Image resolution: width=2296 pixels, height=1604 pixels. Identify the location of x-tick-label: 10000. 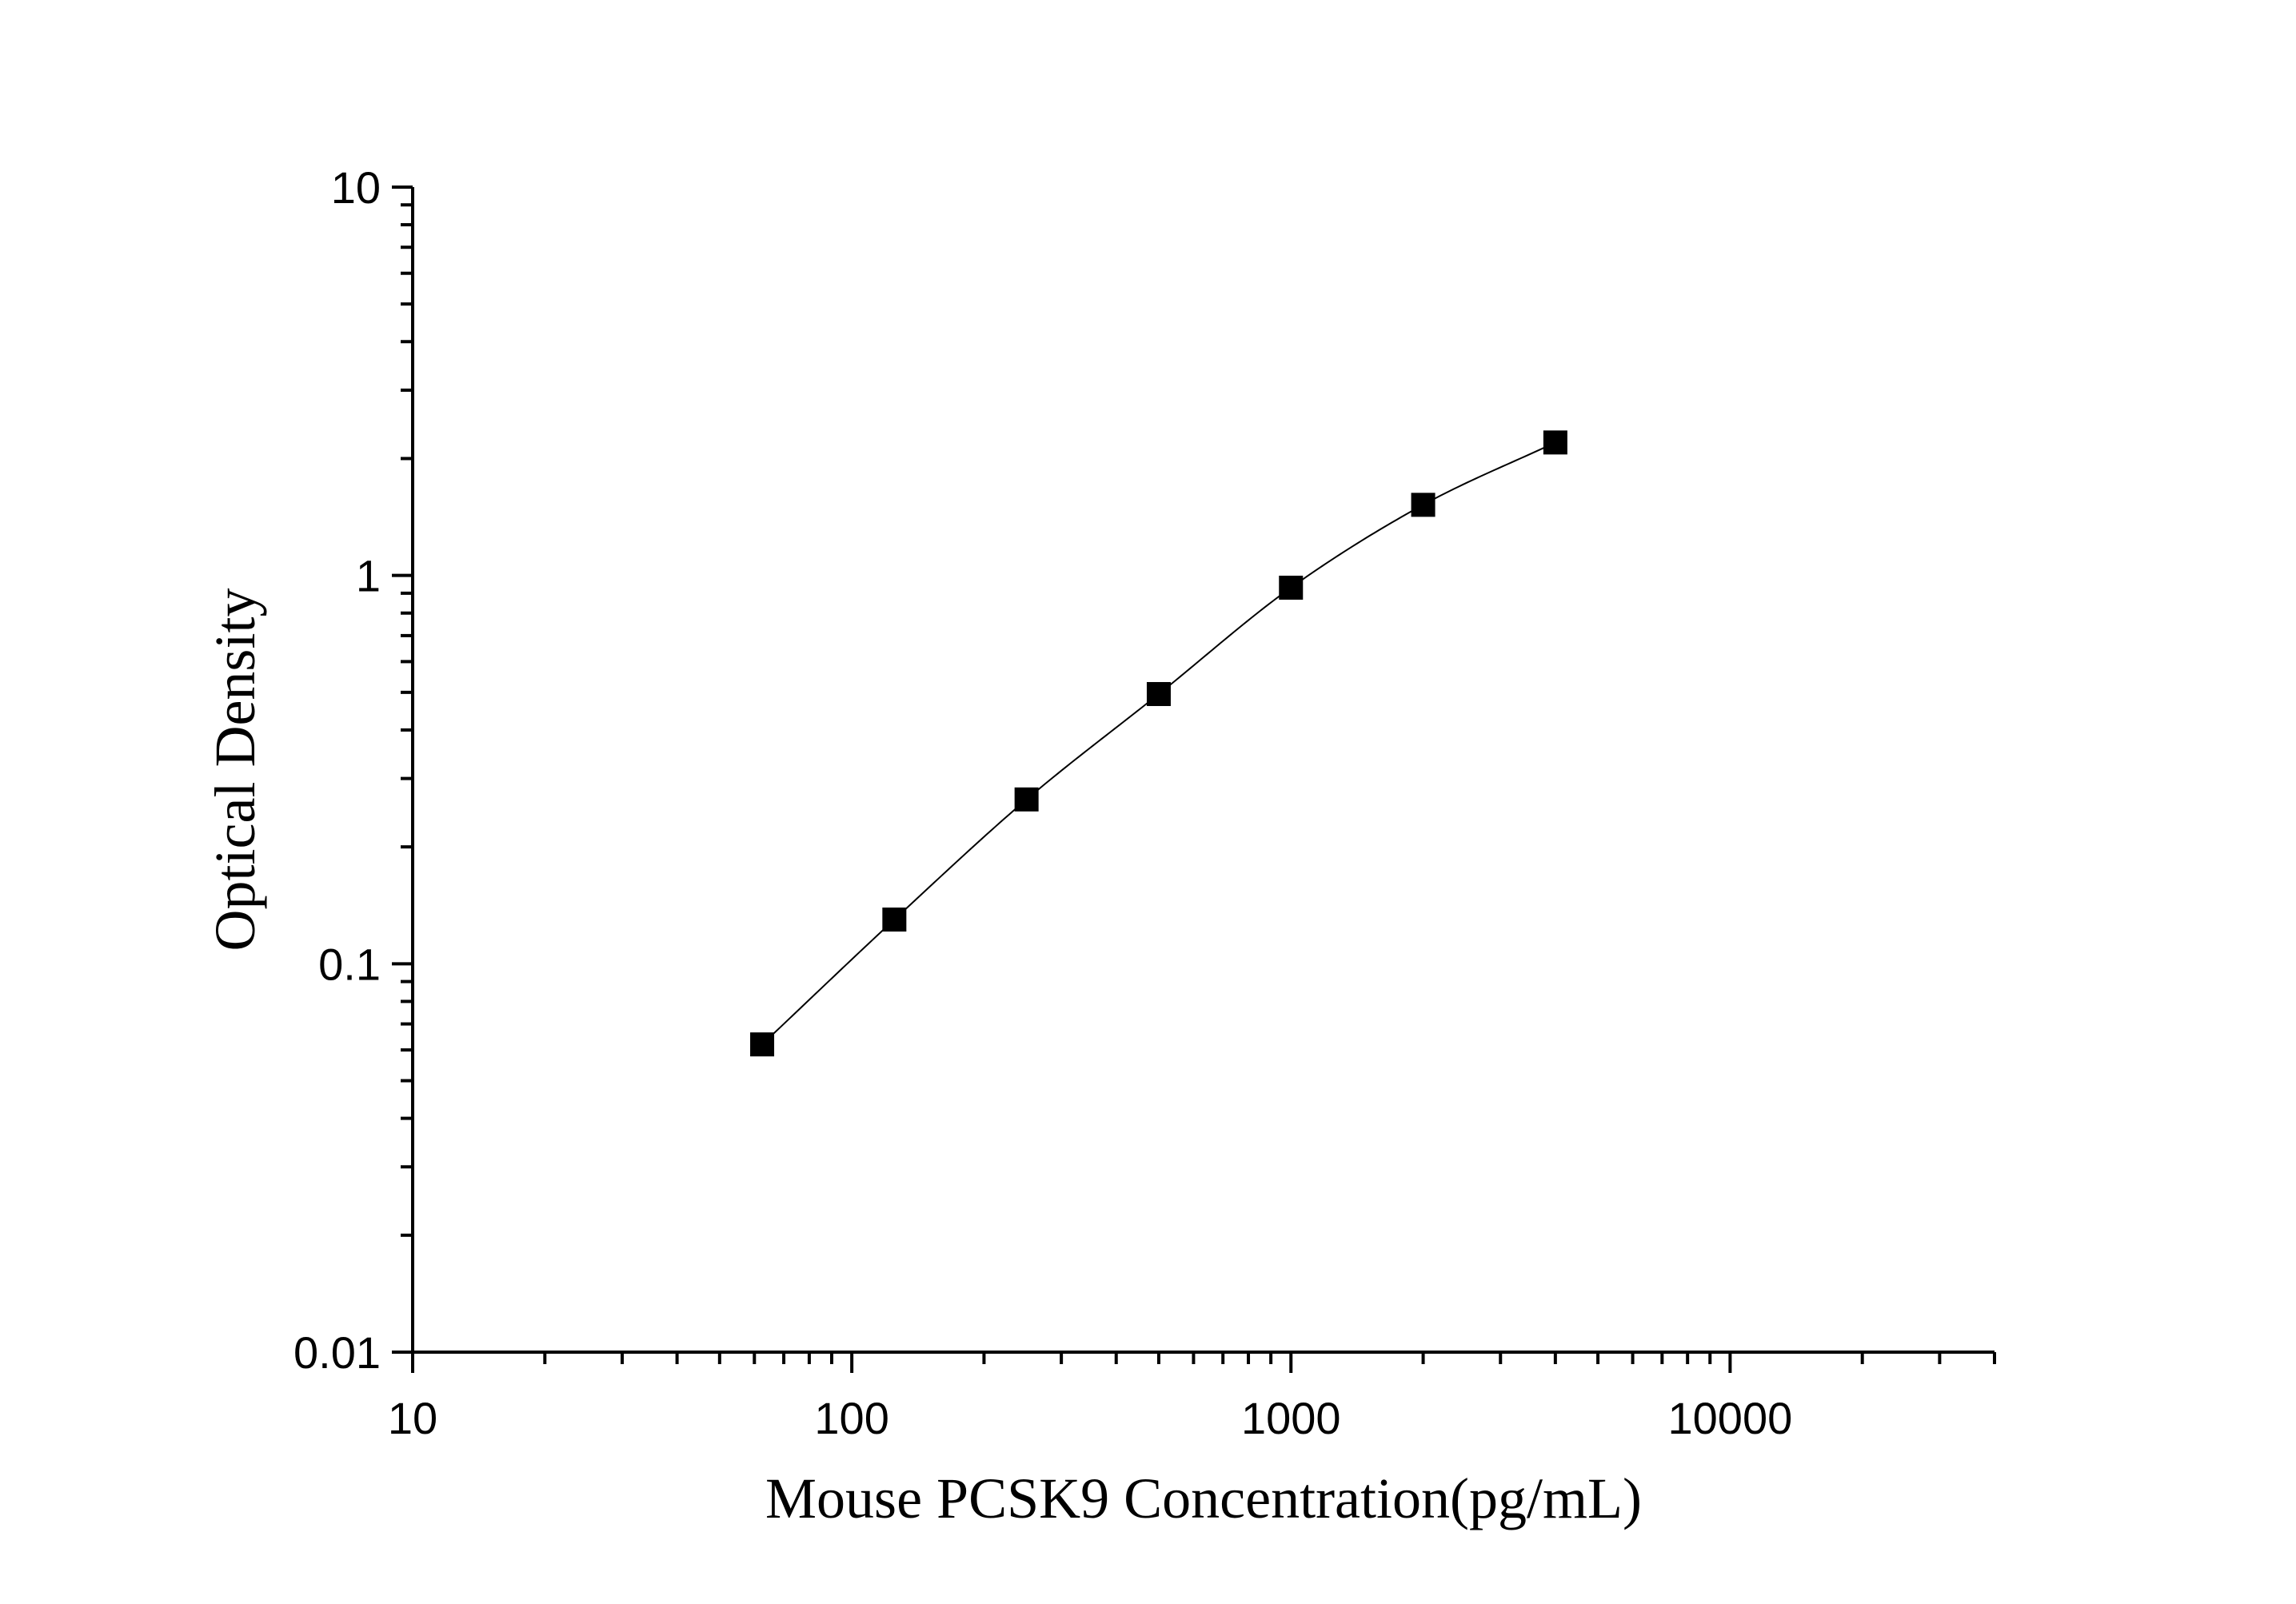
(1731, 1418).